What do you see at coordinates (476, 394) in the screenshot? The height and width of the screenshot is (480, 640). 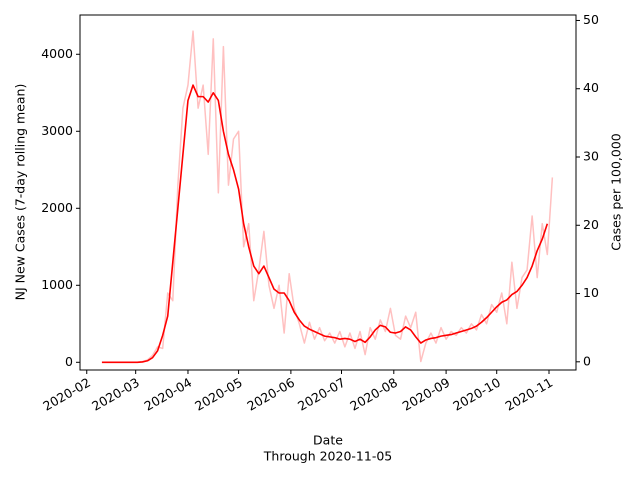 I see `x-tick-label: 2020-10` at bounding box center [476, 394].